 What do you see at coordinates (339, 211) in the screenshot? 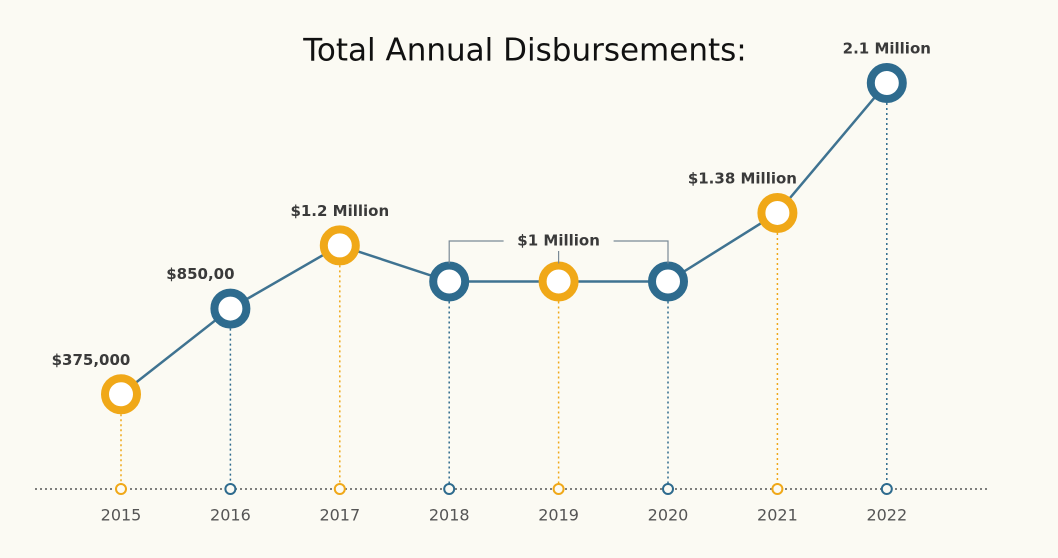
I see `value-label: $1.2 Million` at bounding box center [339, 211].